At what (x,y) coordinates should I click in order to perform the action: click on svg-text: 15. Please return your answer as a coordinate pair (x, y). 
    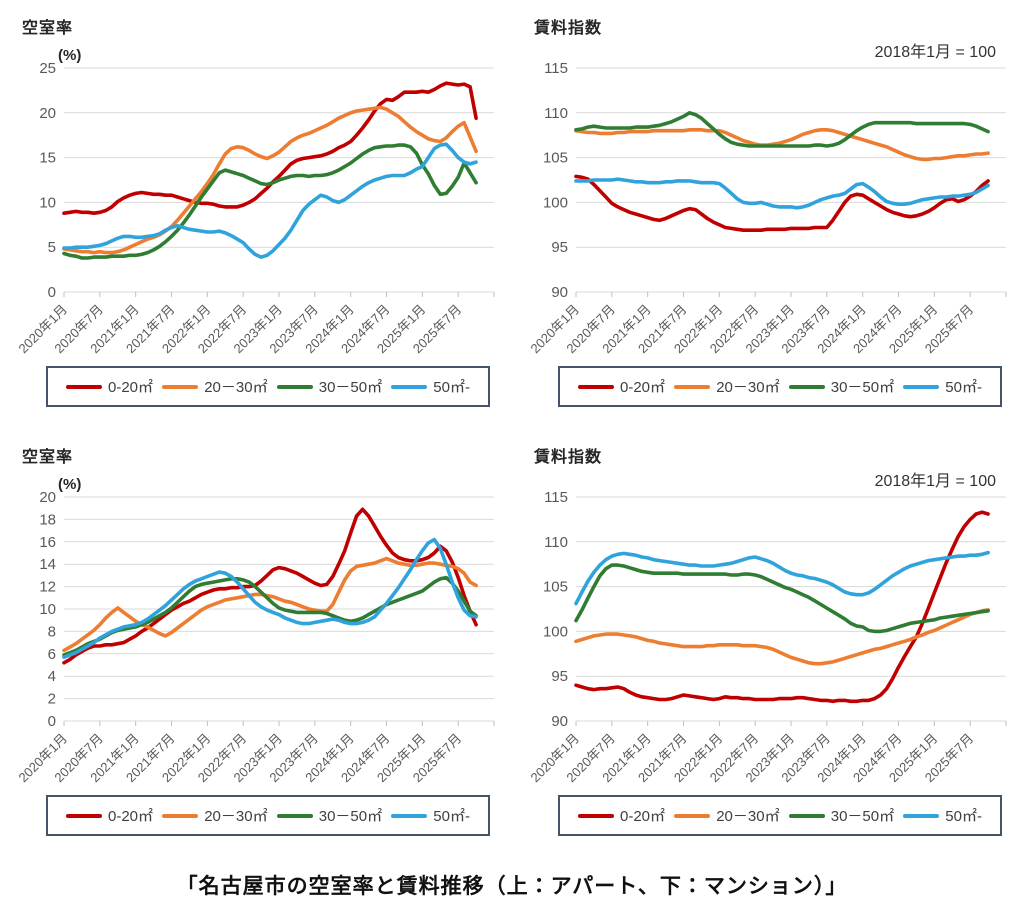
    Looking at the image, I should click on (47, 158).